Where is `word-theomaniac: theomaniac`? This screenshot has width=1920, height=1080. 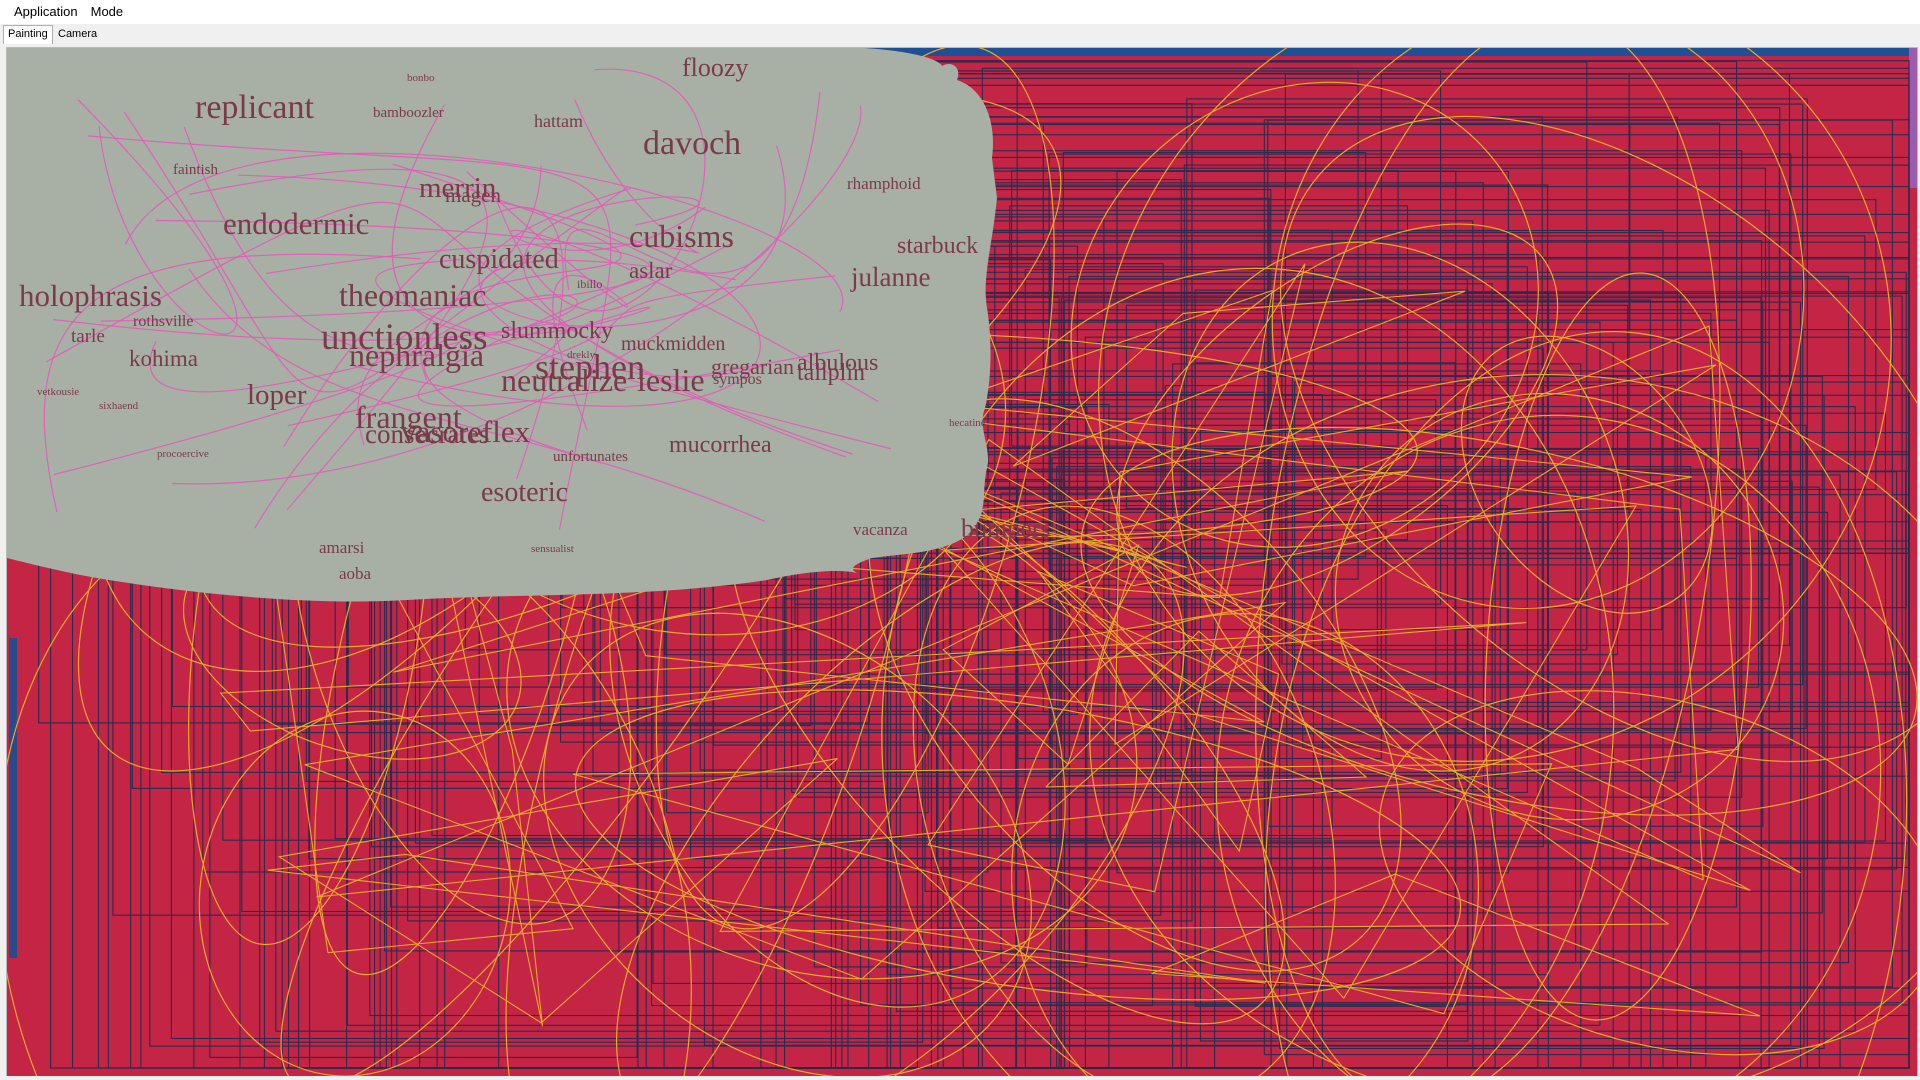
word-theomaniac: theomaniac is located at coordinates (412, 295).